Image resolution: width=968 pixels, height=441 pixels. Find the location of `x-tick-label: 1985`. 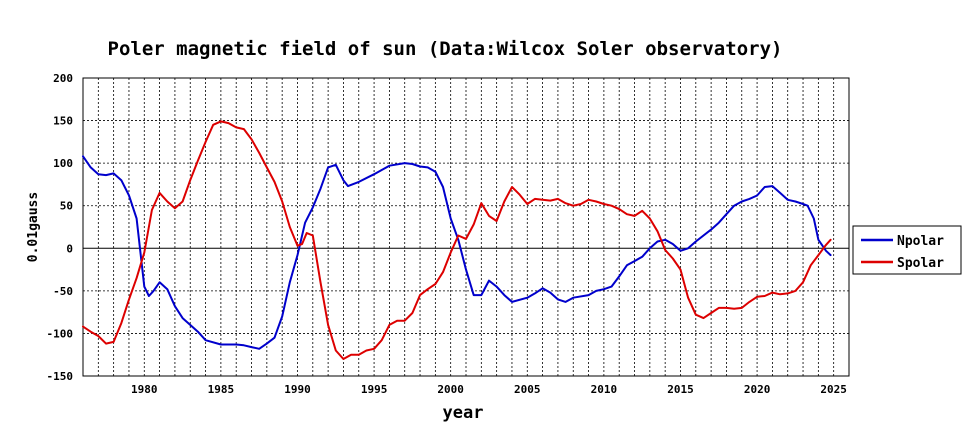

x-tick-label: 1985 is located at coordinates (221, 389).